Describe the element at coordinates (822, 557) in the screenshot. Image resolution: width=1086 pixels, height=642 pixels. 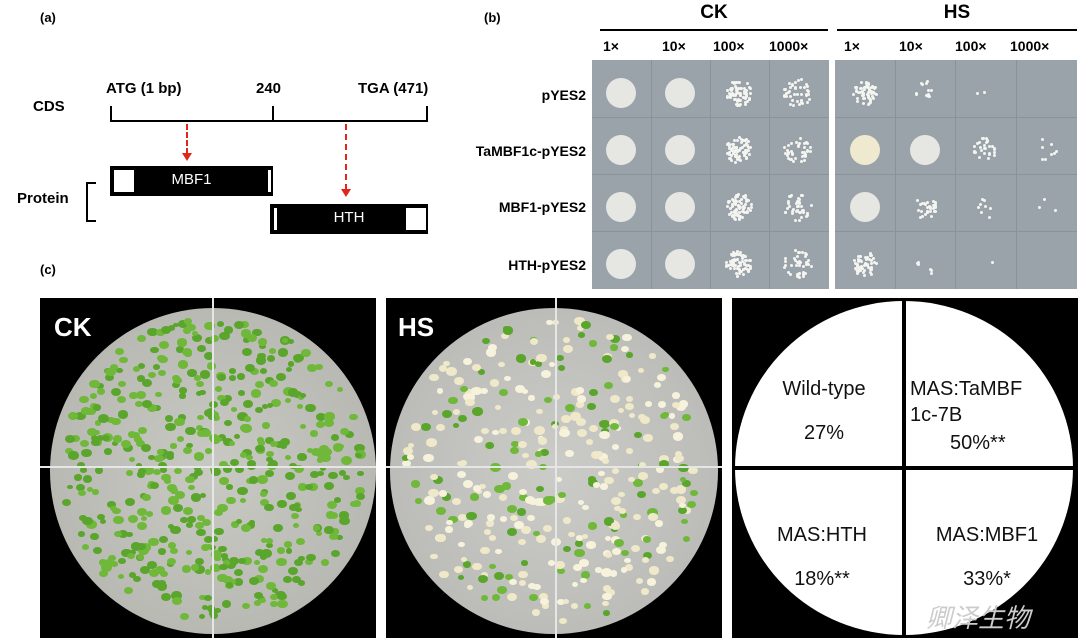
I see `pie-hth: MAS:HTH 18%**` at that location.